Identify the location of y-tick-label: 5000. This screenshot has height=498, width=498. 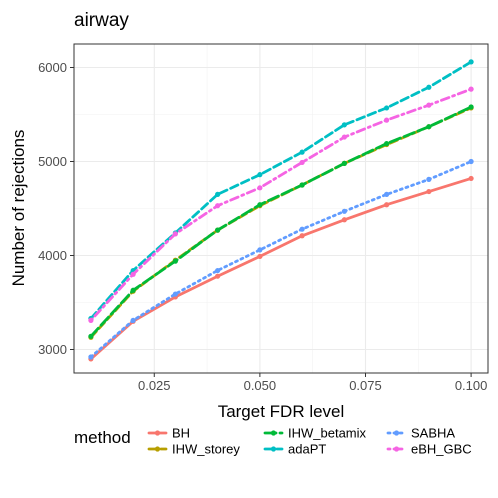
(52, 161).